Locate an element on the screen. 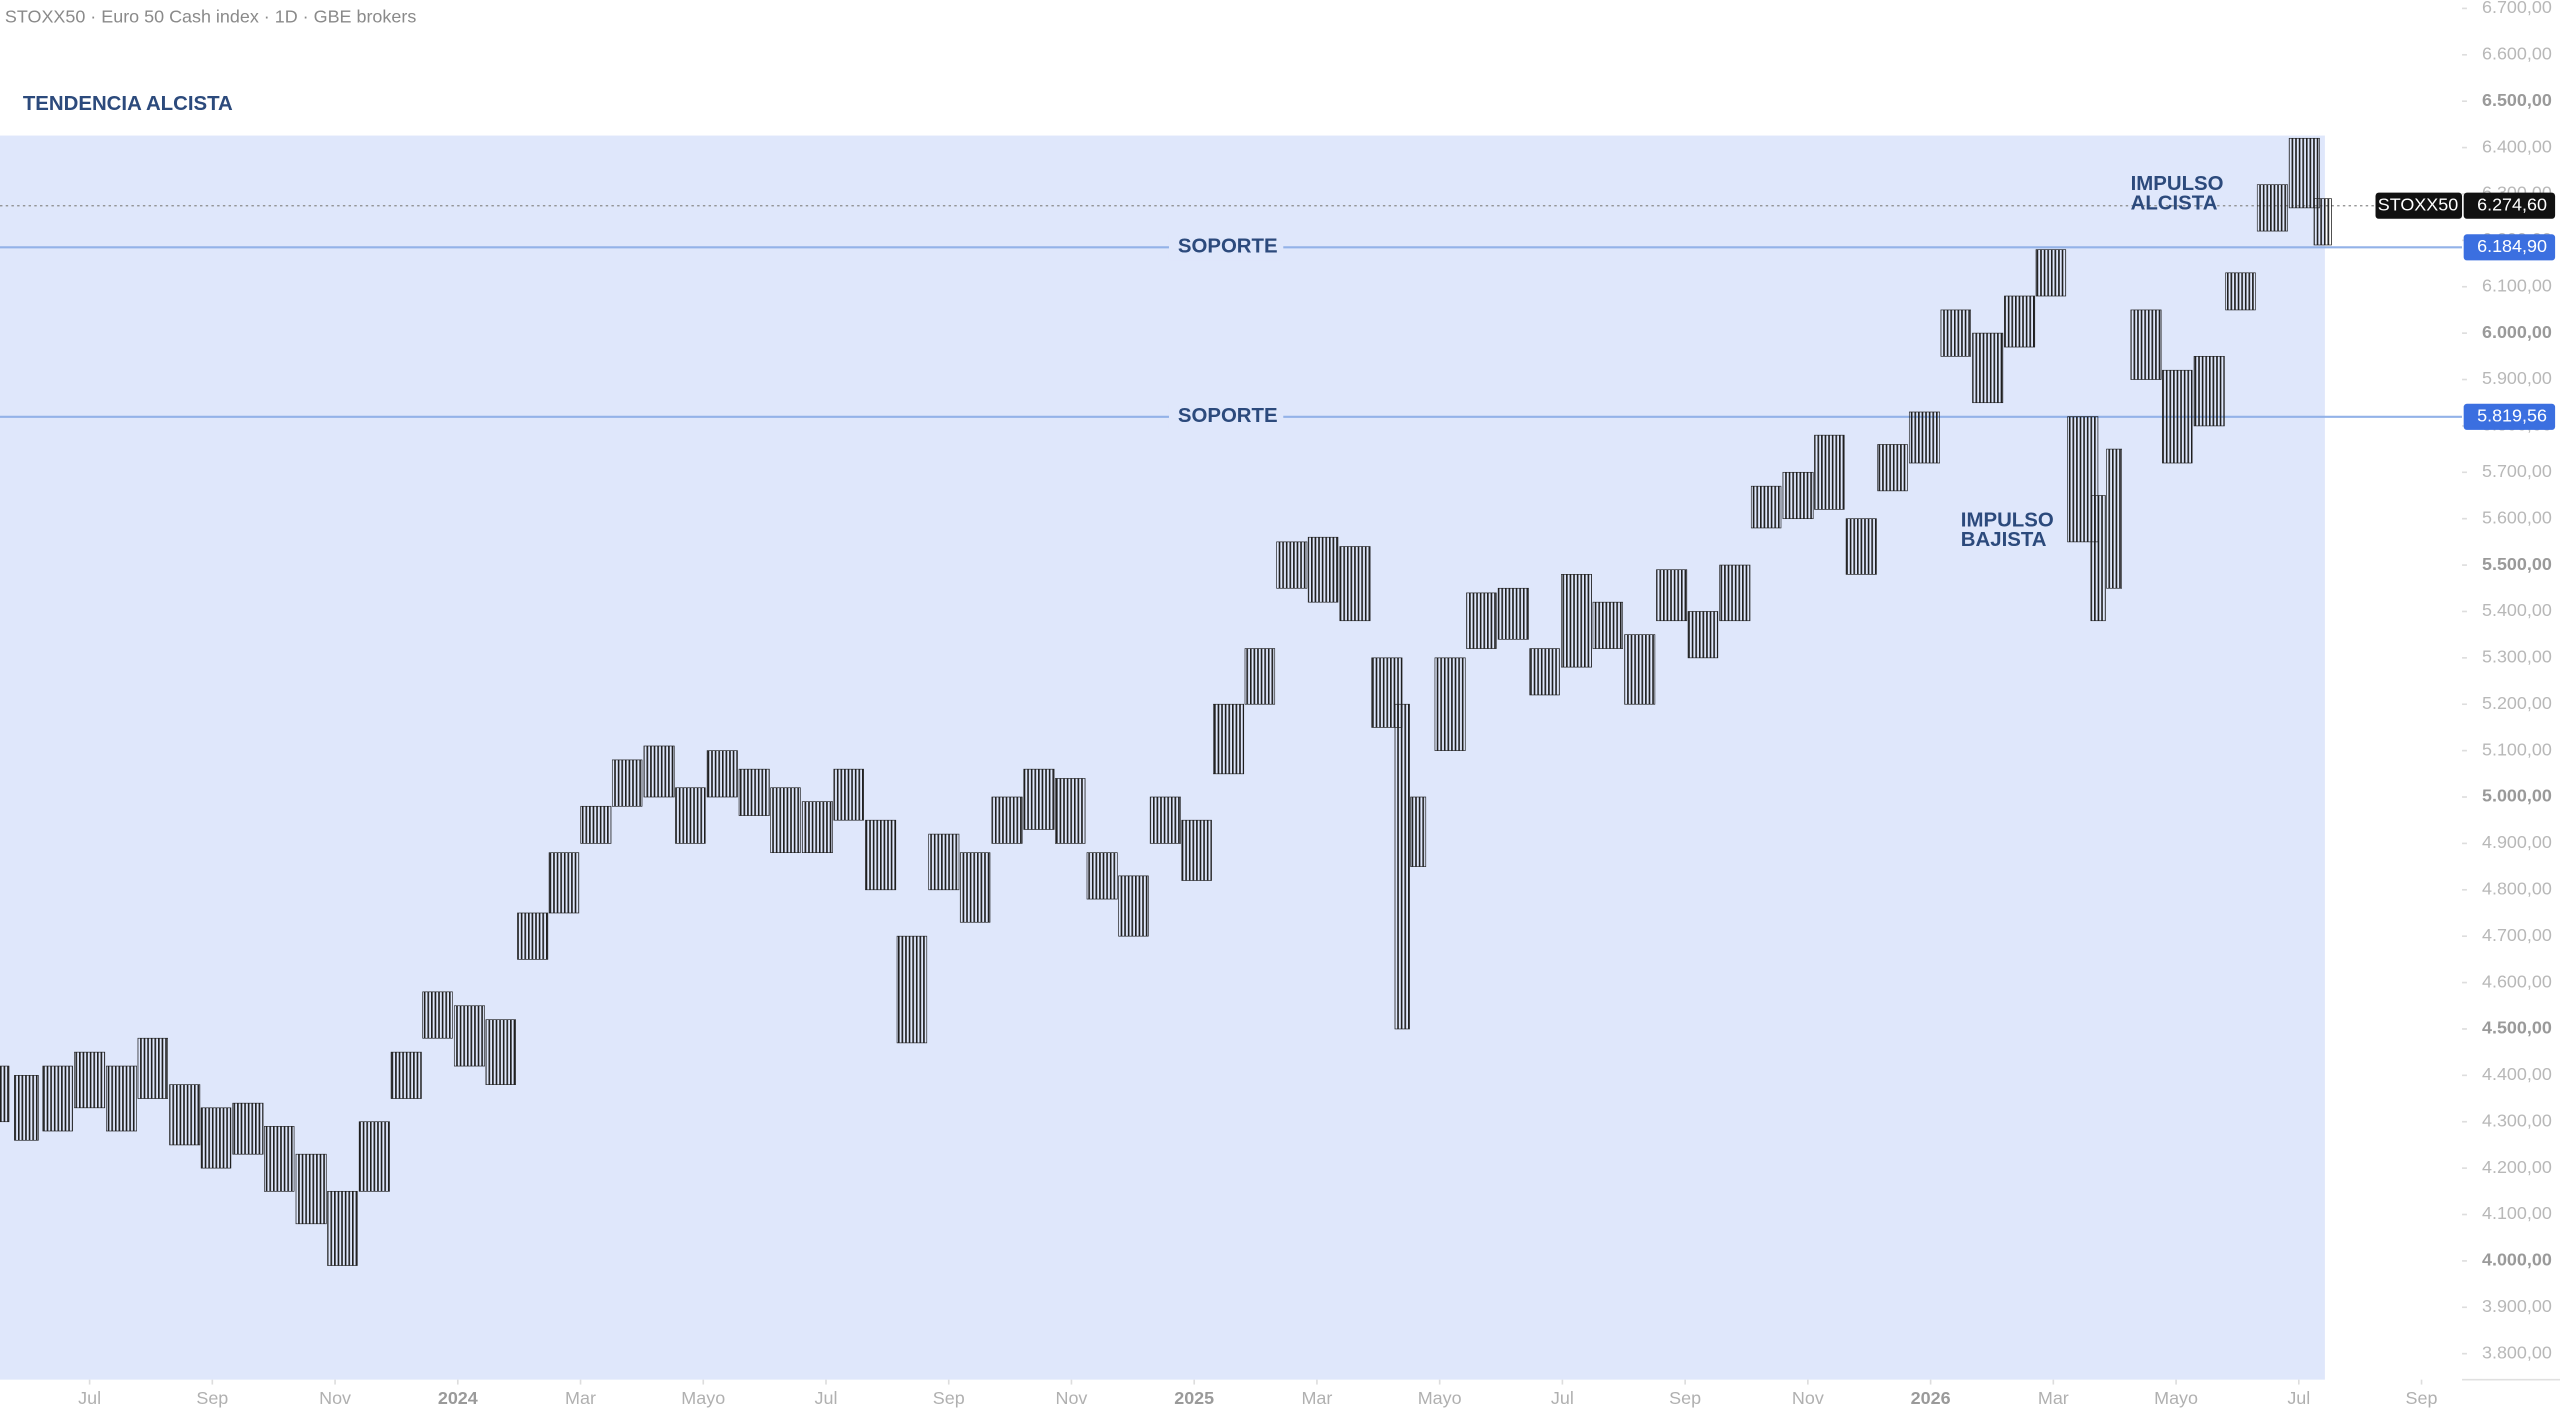 This screenshot has width=2560, height=1414. y-tick-label: 4.400,00 is located at coordinates (2517, 1074).